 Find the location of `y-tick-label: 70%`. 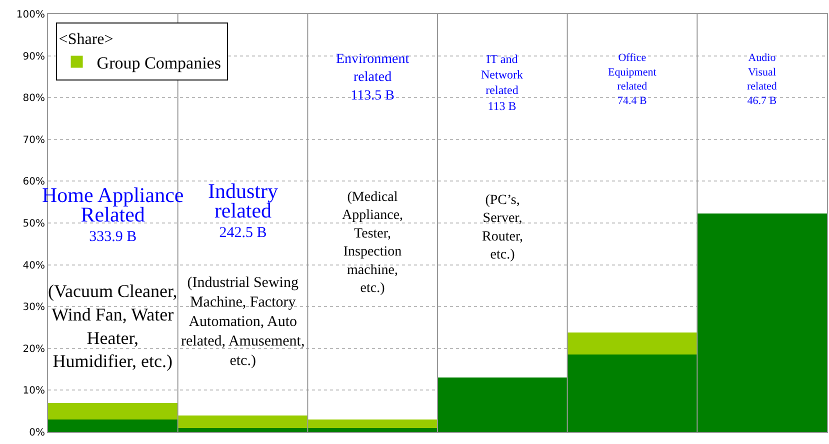

y-tick-label: 70% is located at coordinates (33, 140).